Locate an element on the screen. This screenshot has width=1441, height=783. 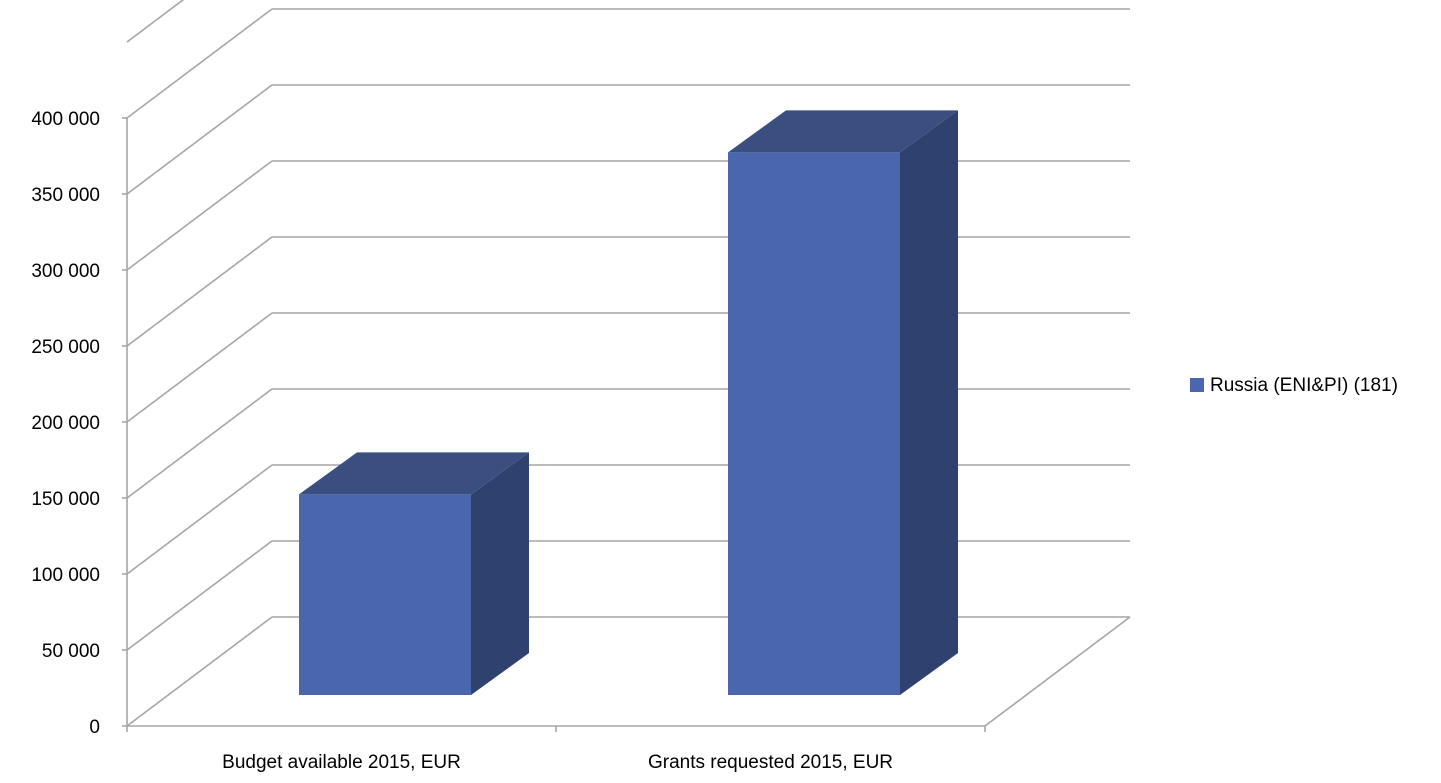
y-tick-label: 350 000 is located at coordinates (65, 195).